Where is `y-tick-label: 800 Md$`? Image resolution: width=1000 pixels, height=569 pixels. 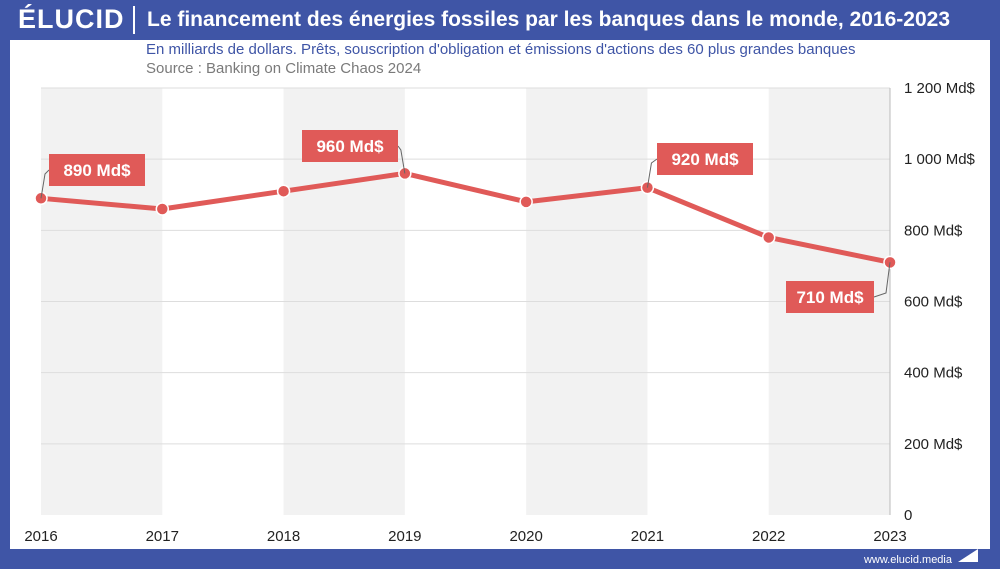 y-tick-label: 800 Md$ is located at coordinates (933, 230).